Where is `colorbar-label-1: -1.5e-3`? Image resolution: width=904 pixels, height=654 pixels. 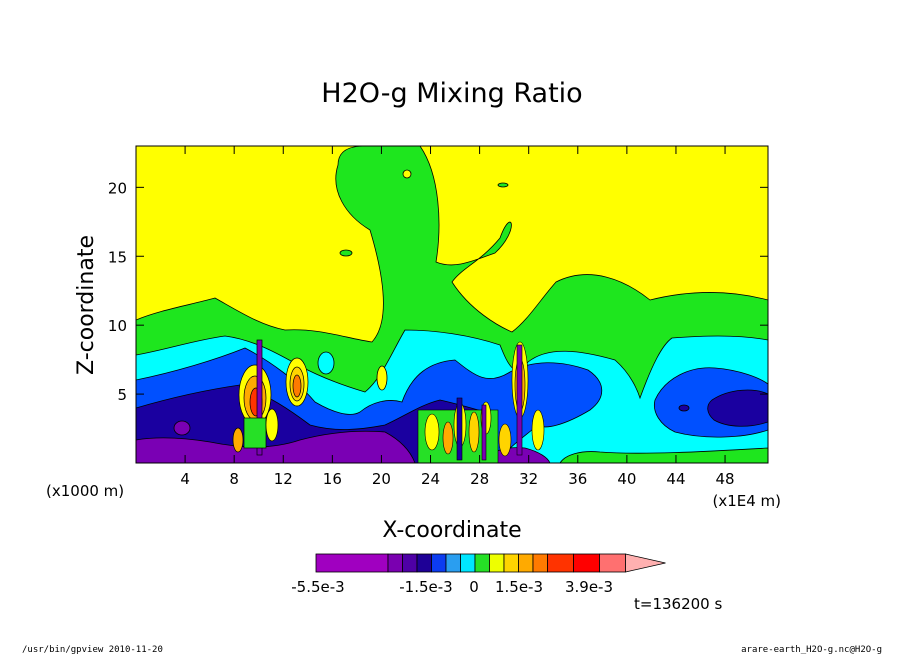 colorbar-label-1: -1.5e-3 is located at coordinates (425, 587).